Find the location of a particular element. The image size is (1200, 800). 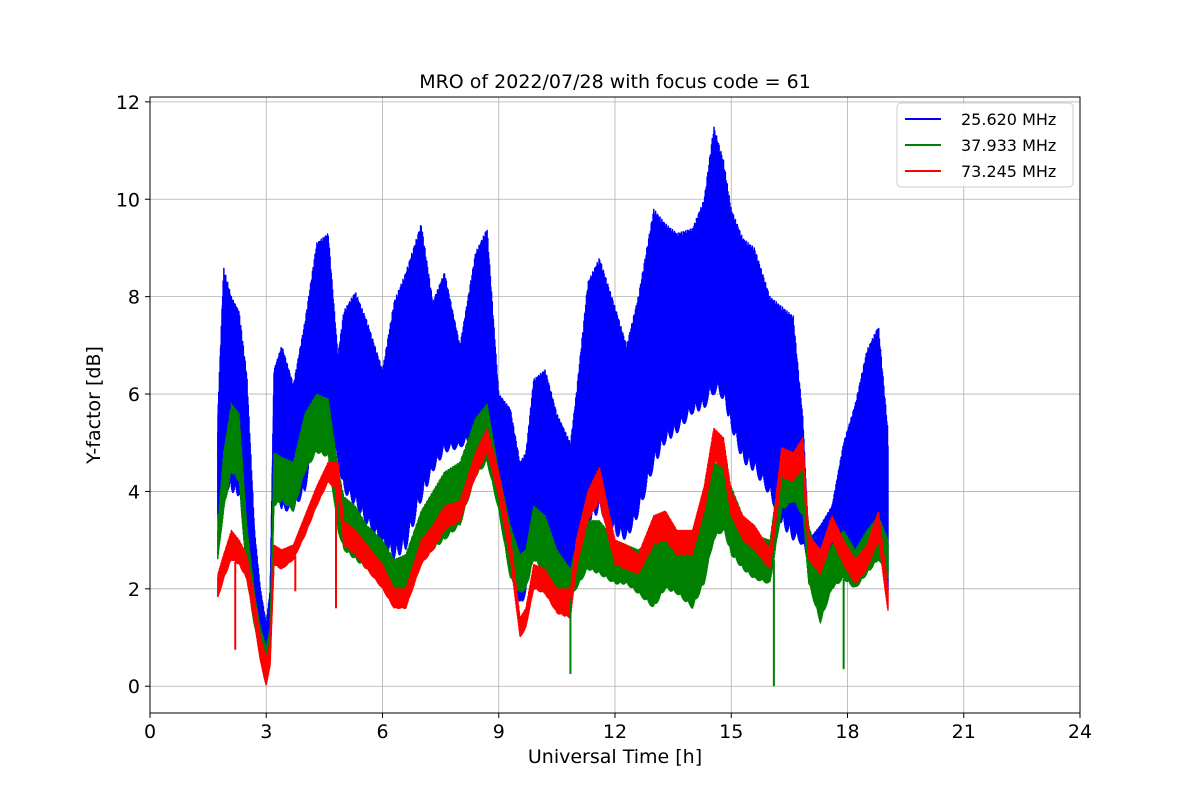

legend-entry-label: 25.620 MHz is located at coordinates (1008, 119).